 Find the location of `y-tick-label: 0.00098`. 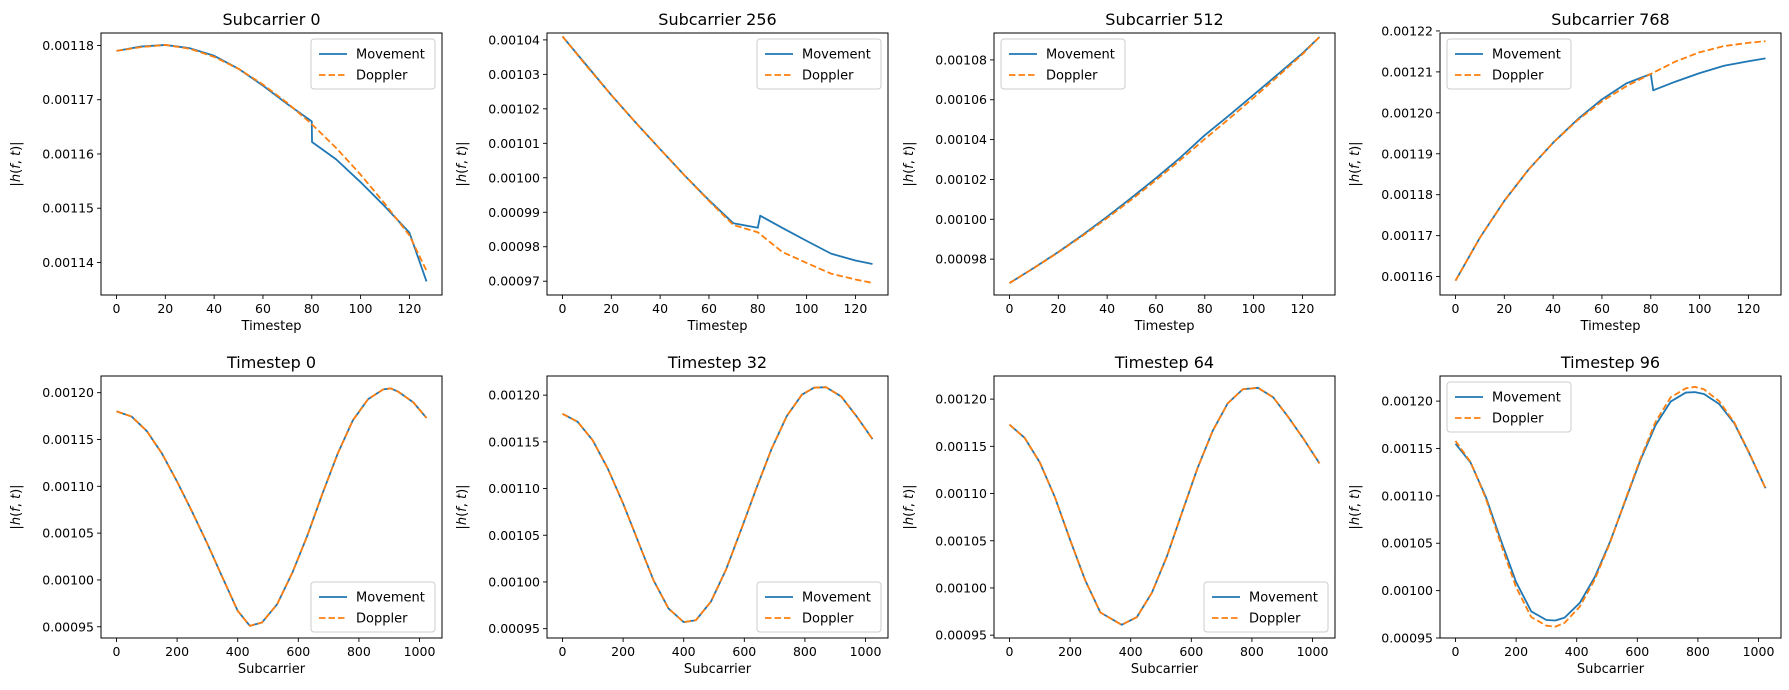

y-tick-label: 0.00098 is located at coordinates (961, 259).